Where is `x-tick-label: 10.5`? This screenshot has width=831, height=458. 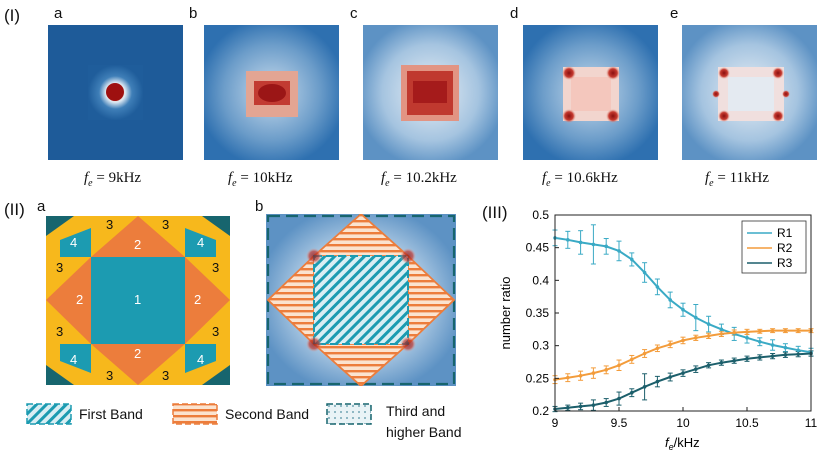
x-tick-label: 10.5 is located at coordinates (747, 423).